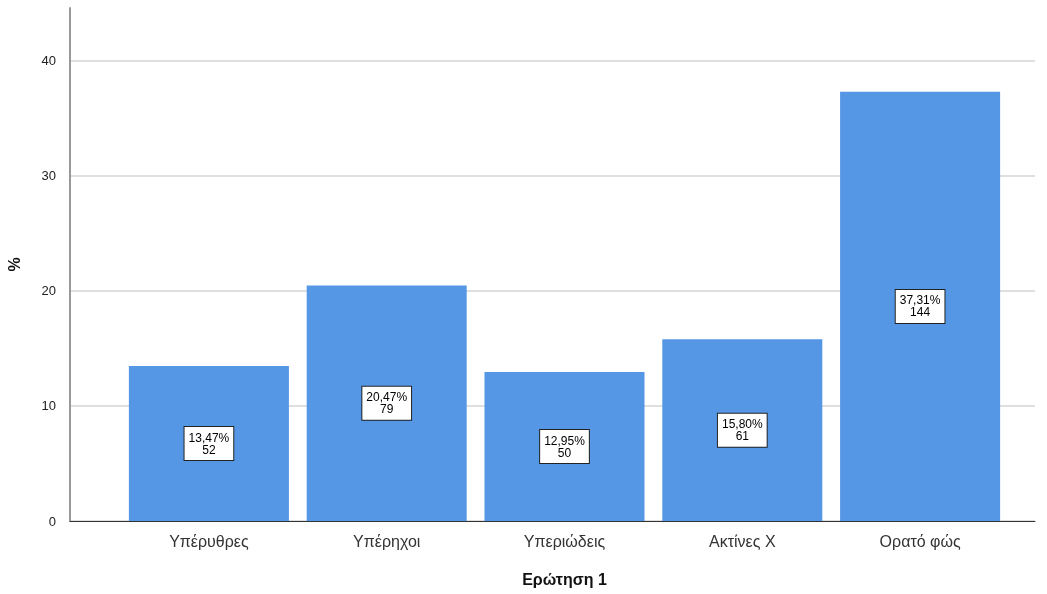 The image size is (1047, 594). Describe the element at coordinates (564, 579) in the screenshot. I see `x-axis-title: Ερώτηση 1` at that location.